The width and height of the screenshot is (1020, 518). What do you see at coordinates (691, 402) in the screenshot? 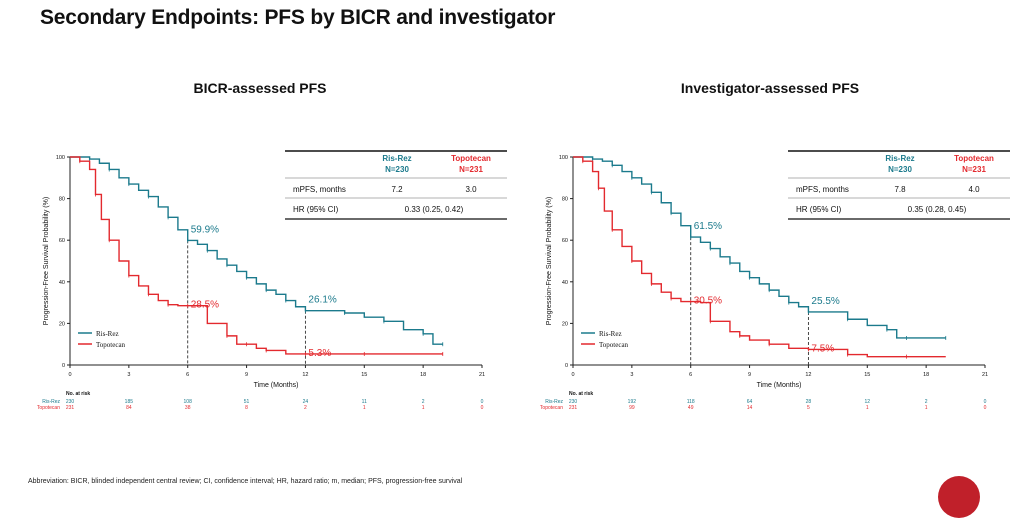
I see `at-risk-value: 118` at bounding box center [691, 402].